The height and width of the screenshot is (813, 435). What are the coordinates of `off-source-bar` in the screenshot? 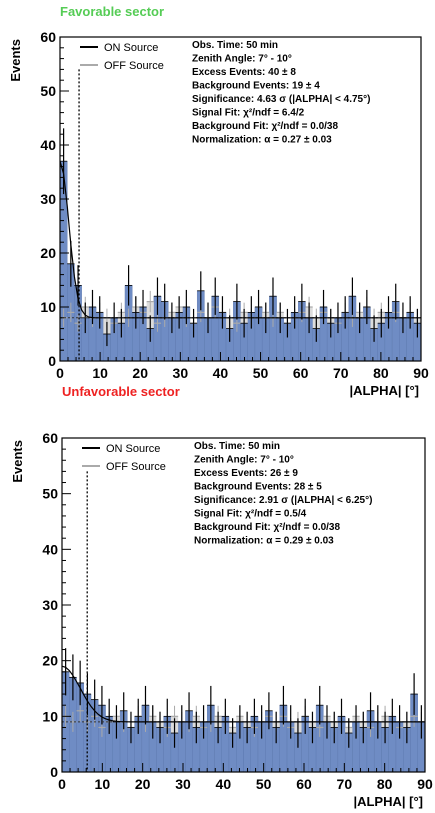 It's located at (150, 315).